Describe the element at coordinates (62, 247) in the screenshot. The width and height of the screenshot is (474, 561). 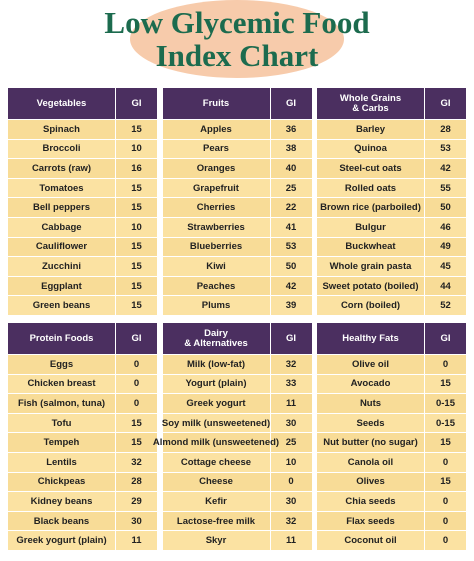
I see `food-name: Cauliflower` at that location.